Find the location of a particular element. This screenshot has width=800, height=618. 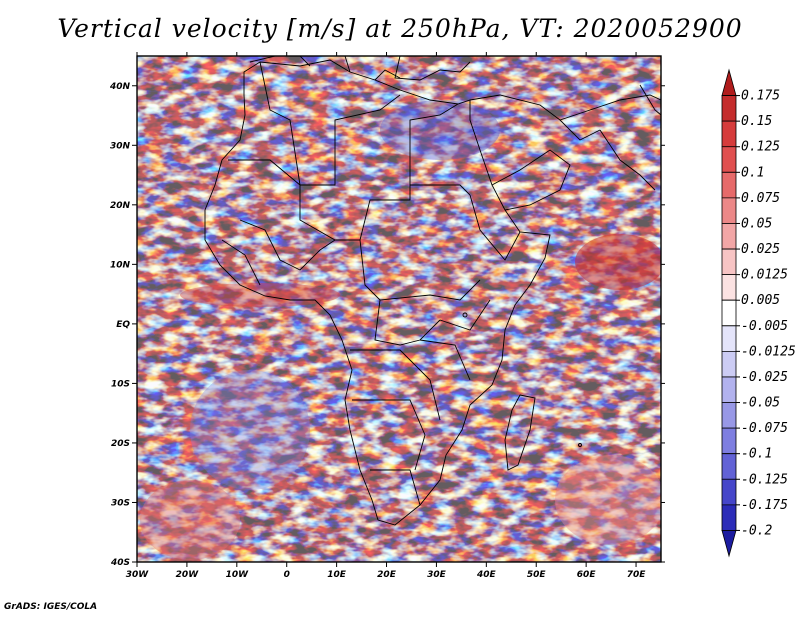

colorbar-label: 0.15 is located at coordinates (756, 121).